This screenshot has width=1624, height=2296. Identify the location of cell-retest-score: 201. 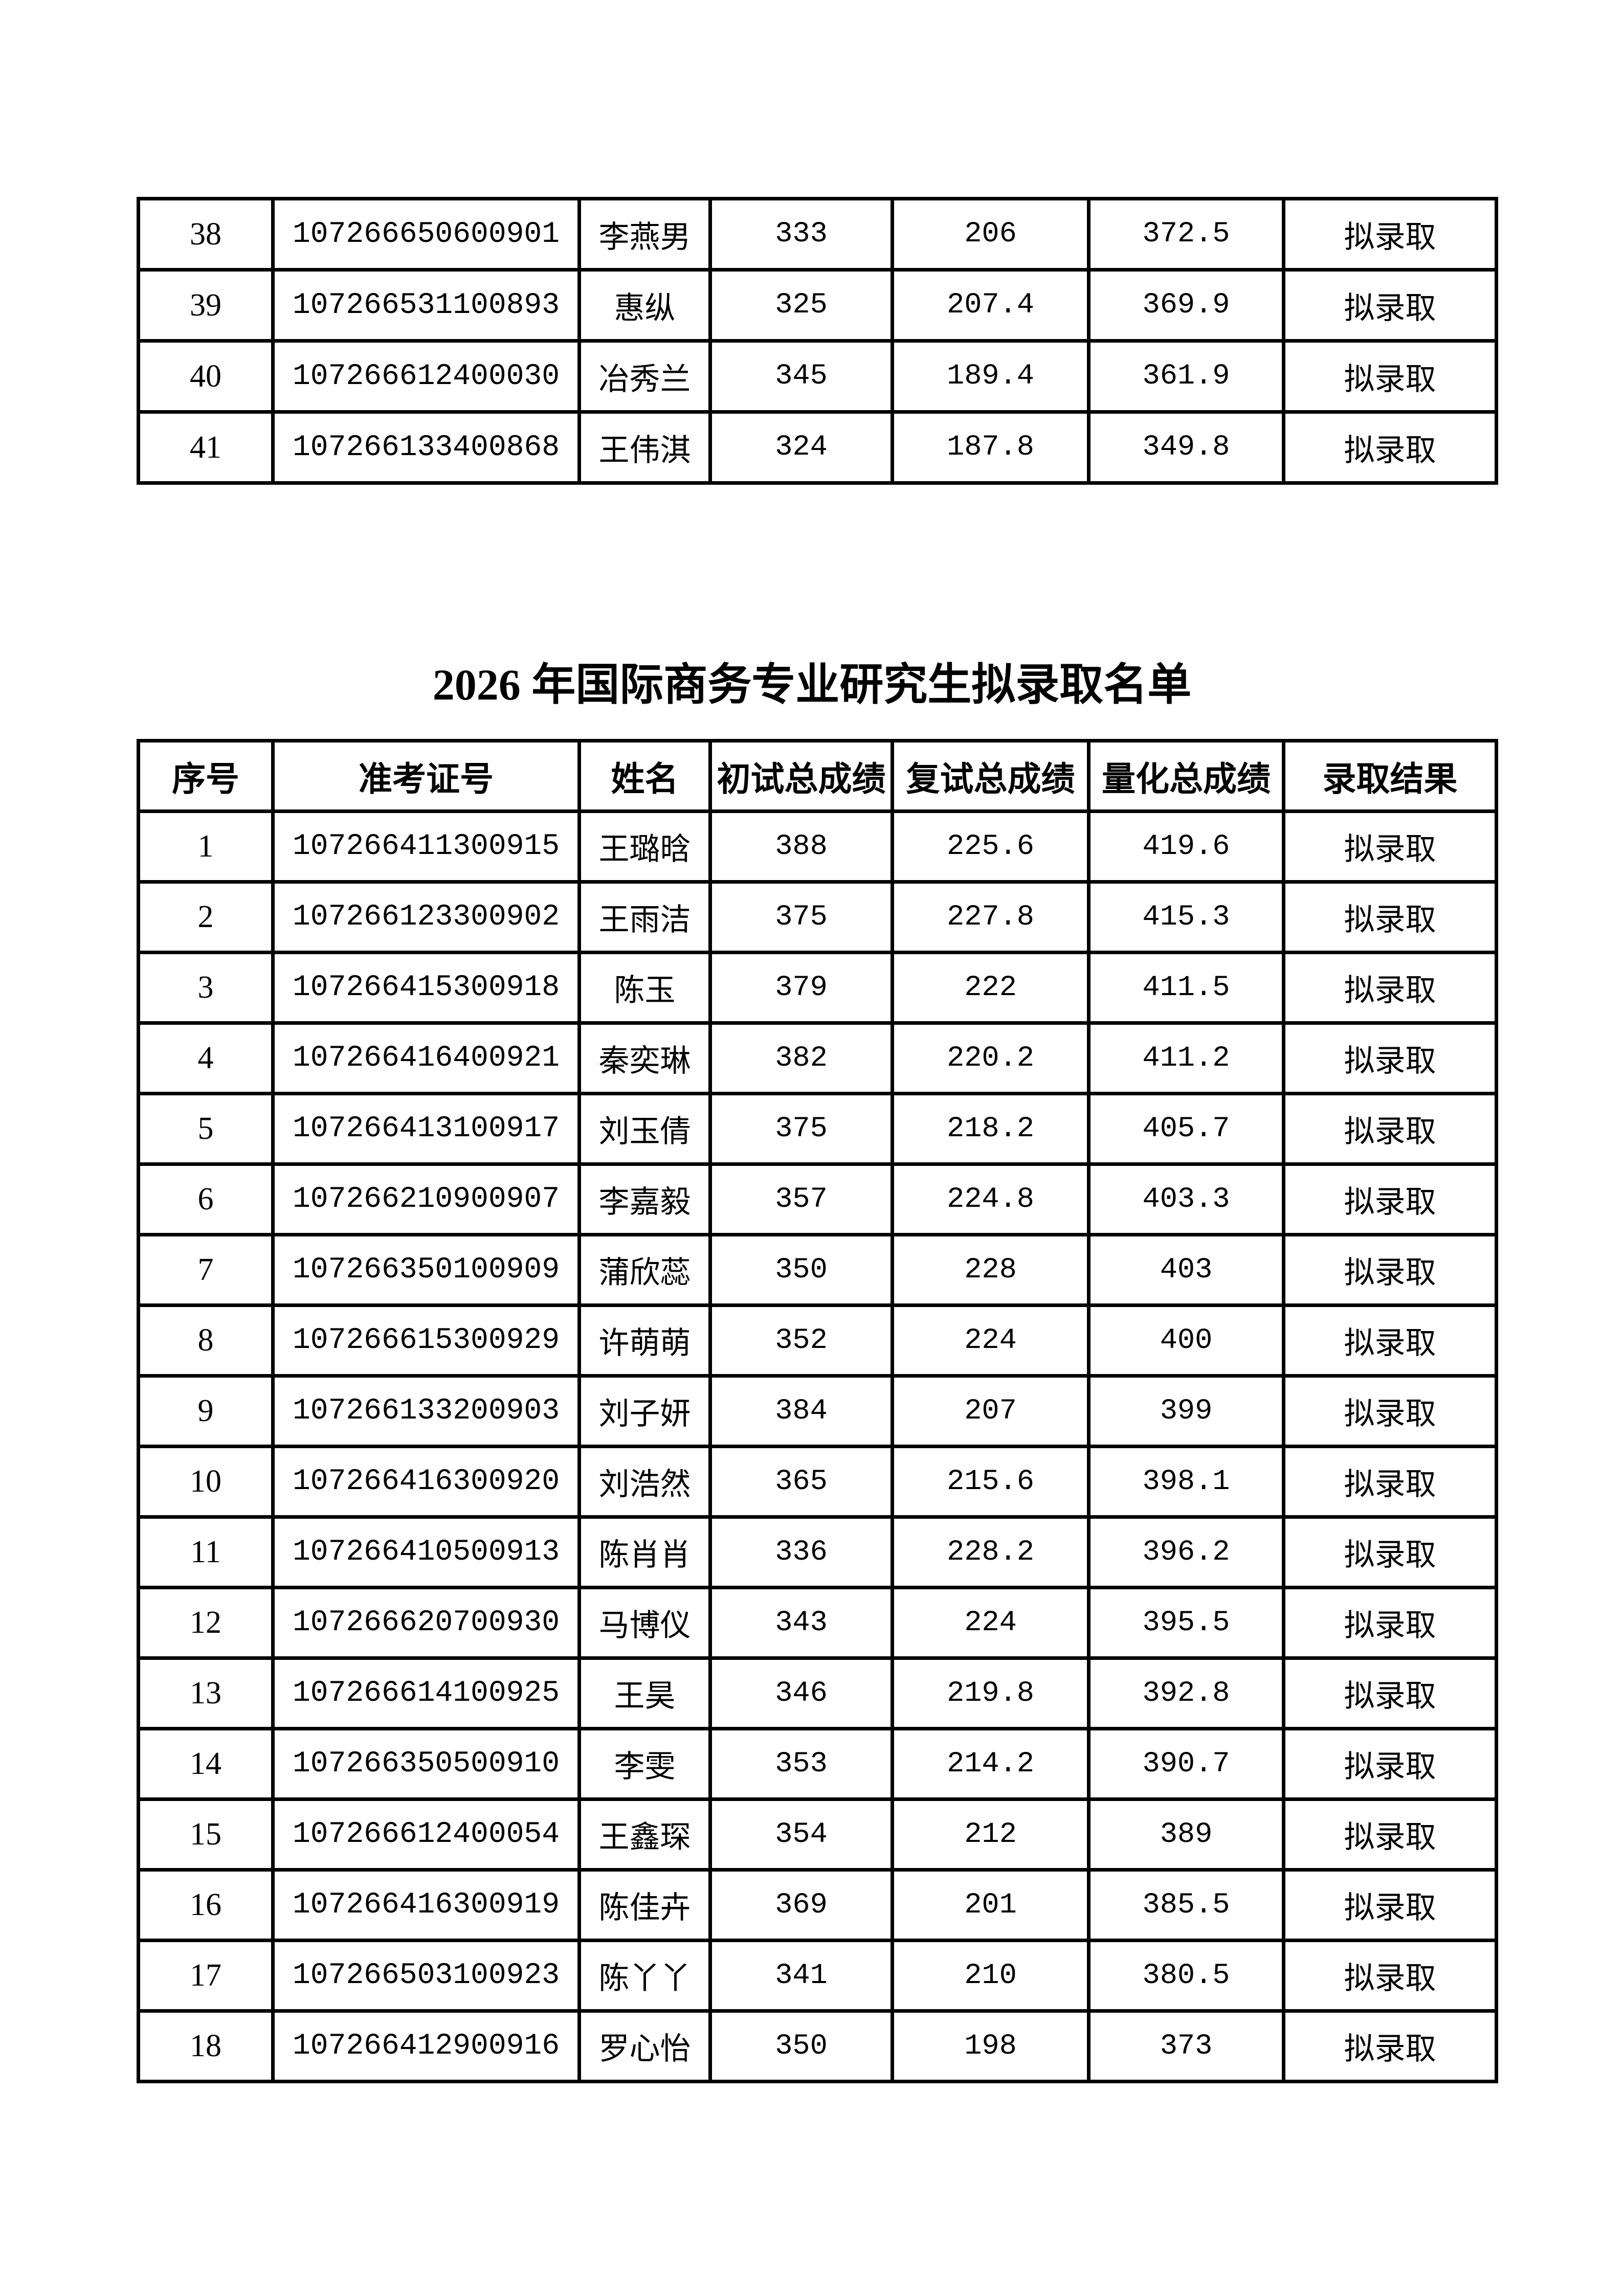
(991, 1905).